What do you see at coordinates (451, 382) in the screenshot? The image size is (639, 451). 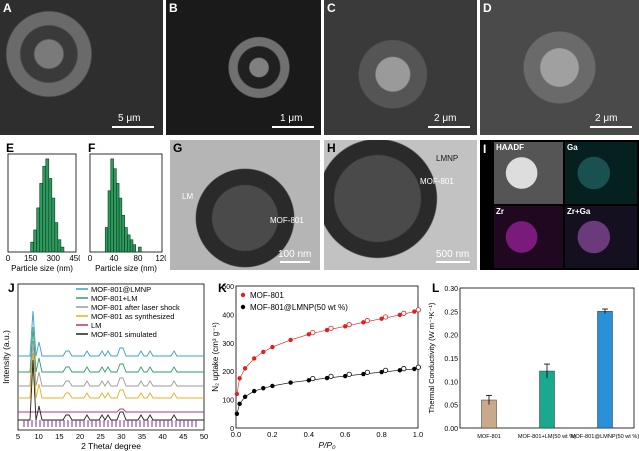 I see `y-tick-label: 0.10` at bounding box center [451, 382].